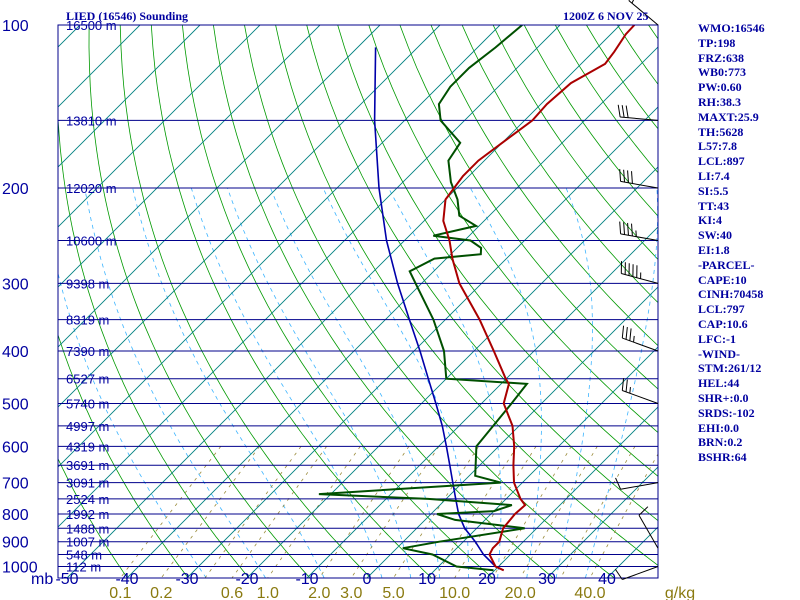 This screenshot has height=600, width=800. Describe the element at coordinates (87, 426) in the screenshot. I see `height-label: 4997 m` at that location.